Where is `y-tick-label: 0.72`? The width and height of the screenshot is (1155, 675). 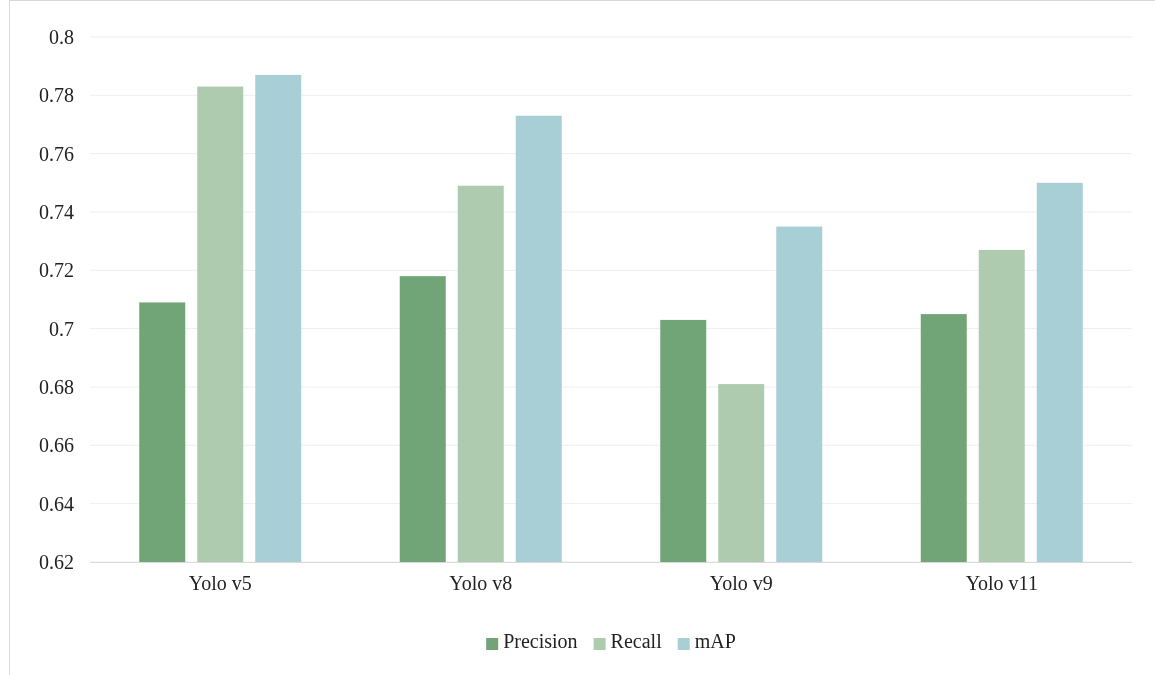 y-tick-label: 0.72 is located at coordinates (56, 270).